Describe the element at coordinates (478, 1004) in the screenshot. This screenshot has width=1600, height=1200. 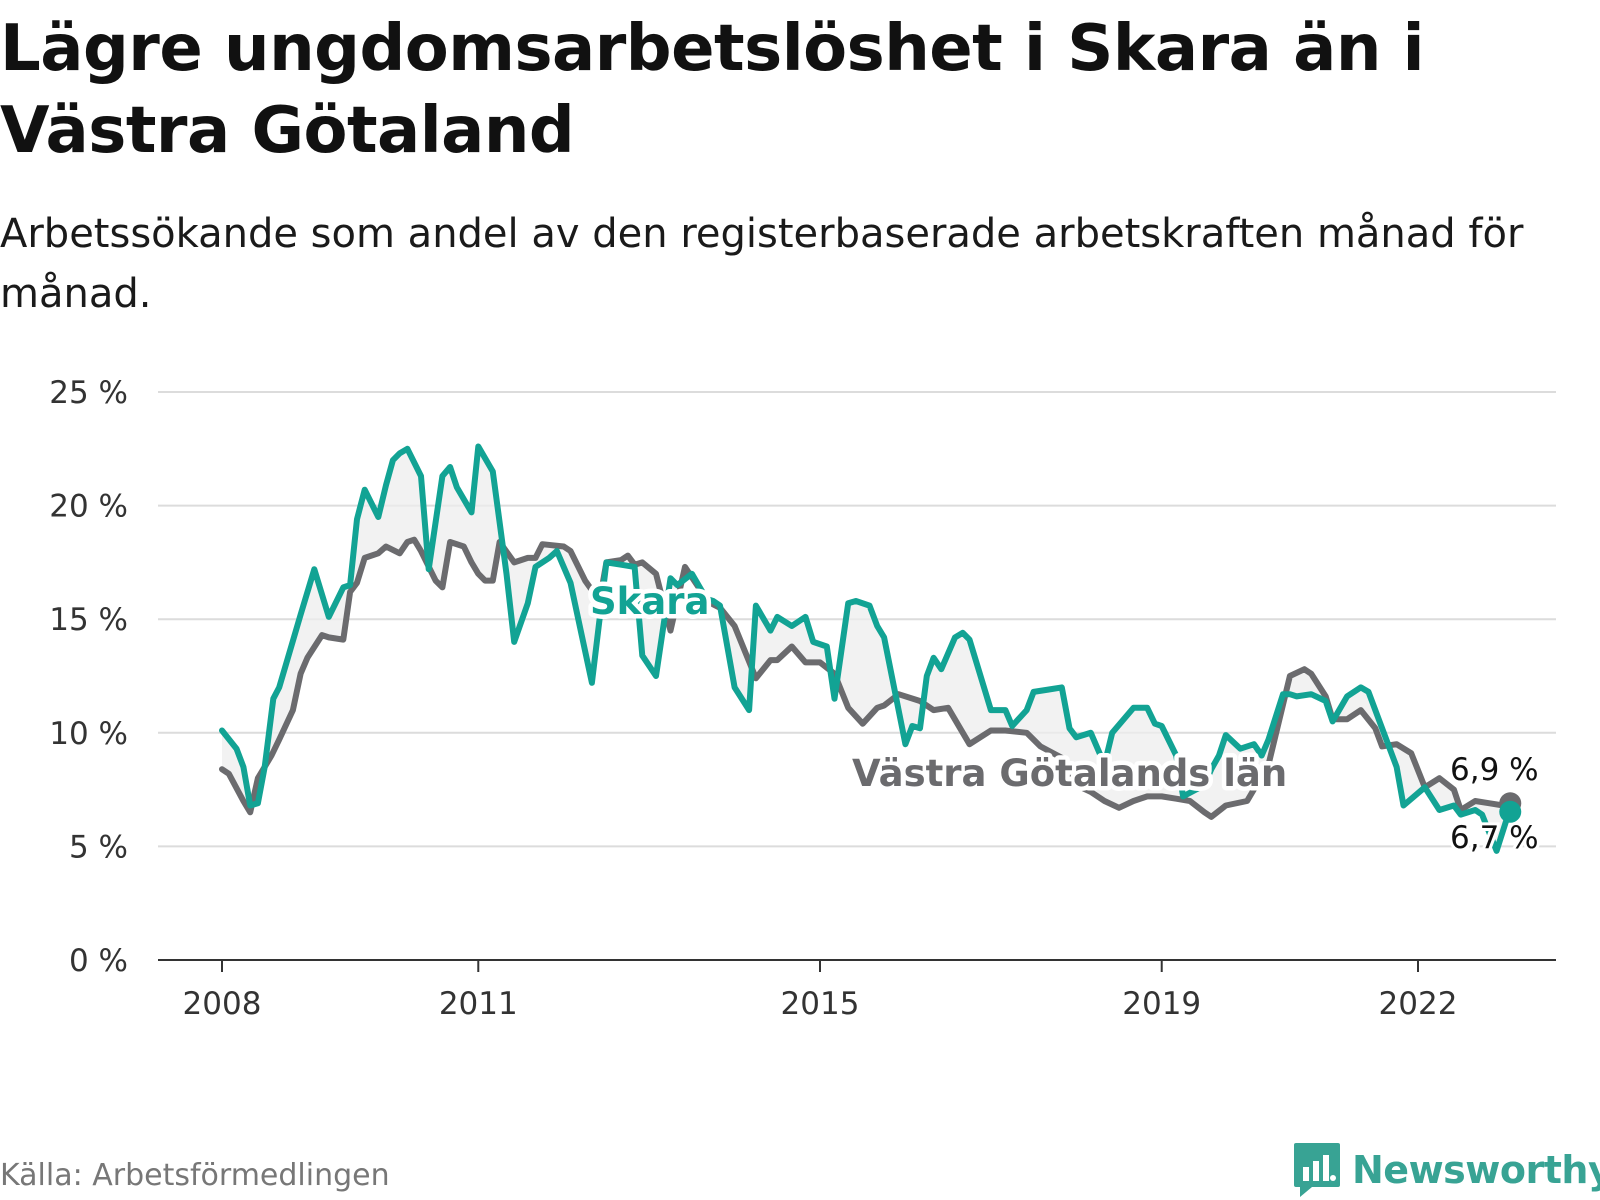
I see `x-tick-label: 2011` at that location.